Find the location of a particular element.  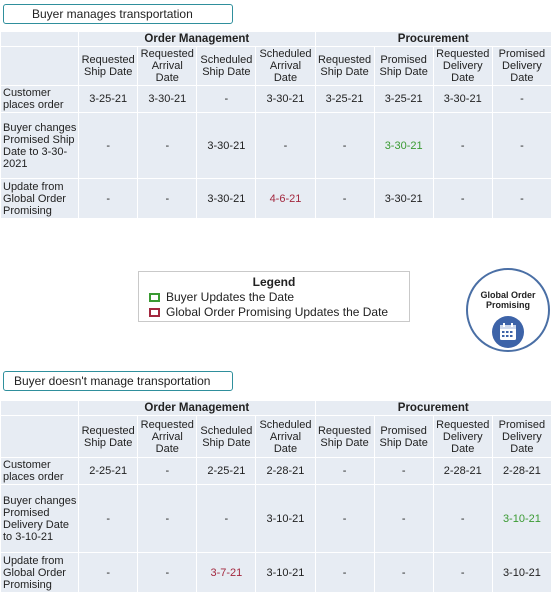

date-cell-buyer-update: 3-10-21 is located at coordinates (522, 518).